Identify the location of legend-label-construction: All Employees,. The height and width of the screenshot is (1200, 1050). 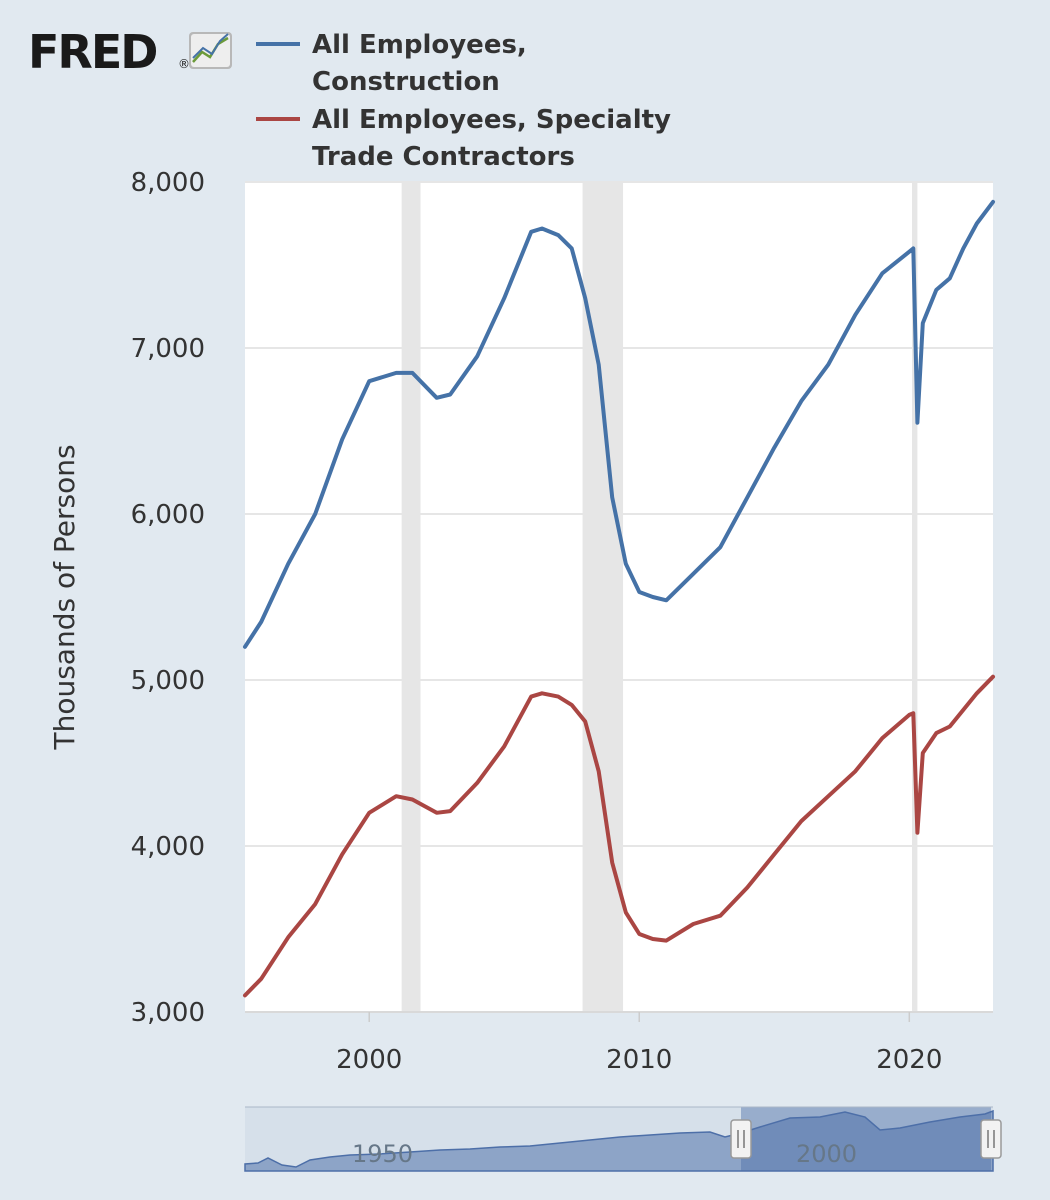
(419, 45).